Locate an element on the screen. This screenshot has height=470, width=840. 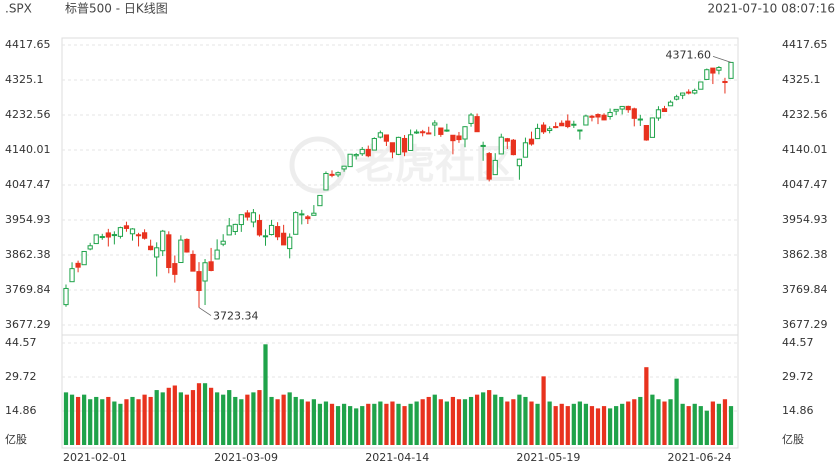
volume-unit-right: 亿股 is located at coordinates (793, 439).